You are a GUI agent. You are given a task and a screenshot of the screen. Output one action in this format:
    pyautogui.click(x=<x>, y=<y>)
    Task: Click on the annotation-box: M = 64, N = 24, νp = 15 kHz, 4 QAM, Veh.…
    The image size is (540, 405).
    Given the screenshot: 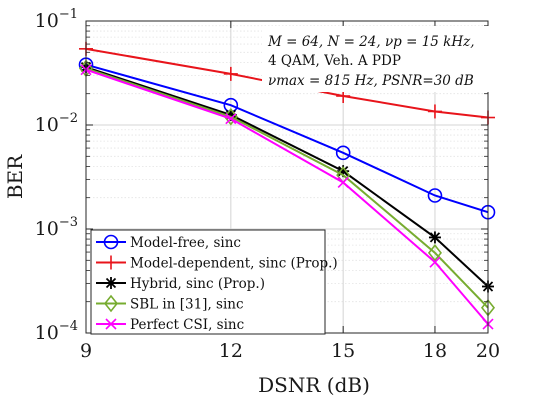 What is the action you would take?
    pyautogui.click(x=380, y=59)
    